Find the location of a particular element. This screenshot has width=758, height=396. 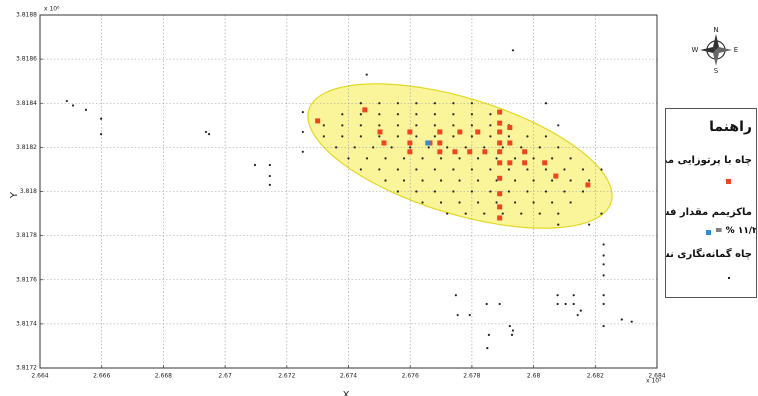

svg-text: W is located at coordinates (695, 50).